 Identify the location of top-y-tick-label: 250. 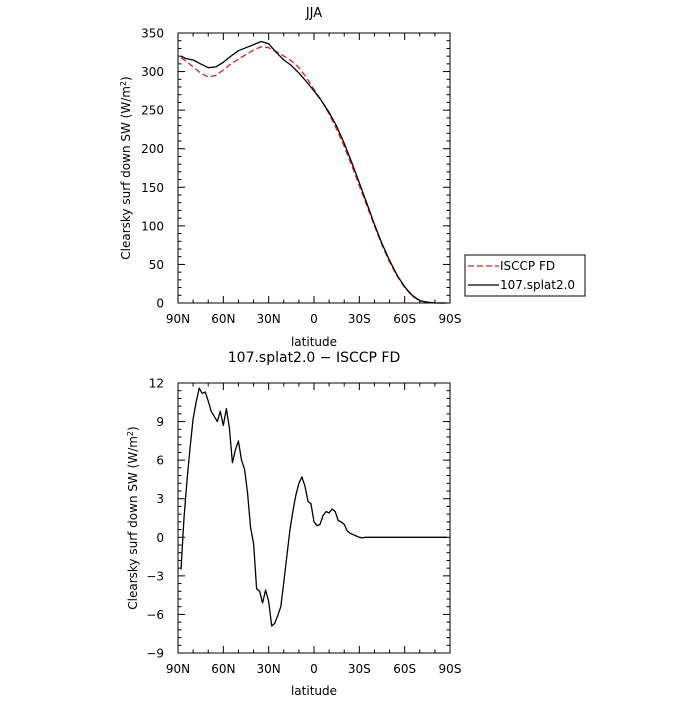
(152, 111).